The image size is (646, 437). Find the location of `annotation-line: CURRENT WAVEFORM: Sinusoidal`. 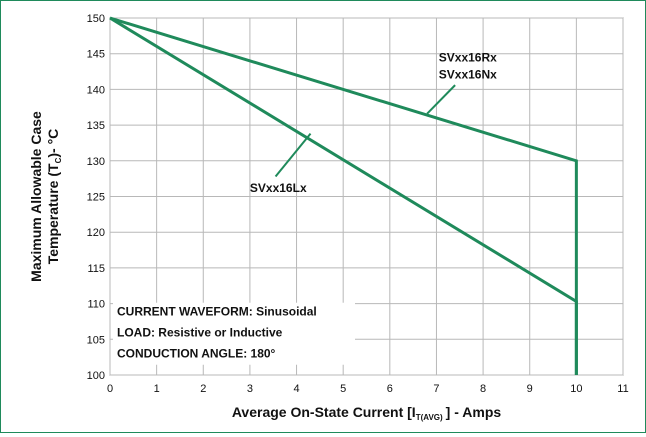

annotation-line: CURRENT WAVEFORM: Sinusoidal is located at coordinates (217, 312).